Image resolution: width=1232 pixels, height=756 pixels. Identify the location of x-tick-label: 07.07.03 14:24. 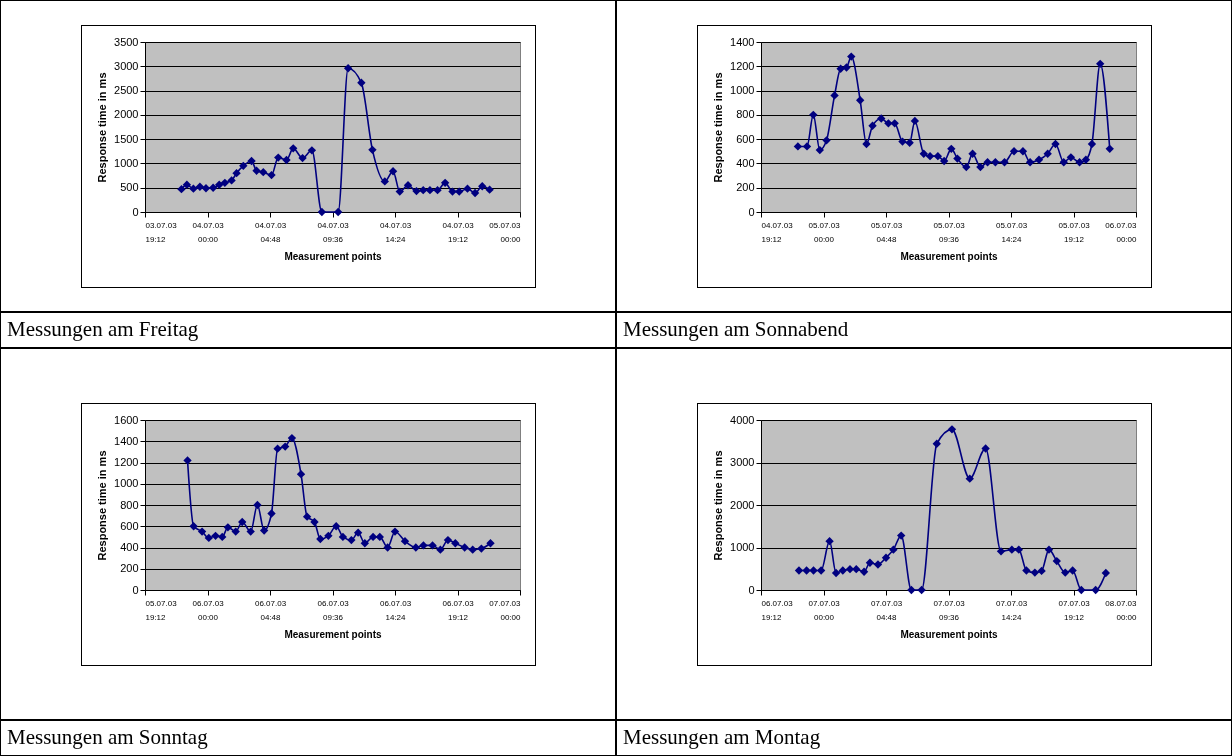
(1011, 609).